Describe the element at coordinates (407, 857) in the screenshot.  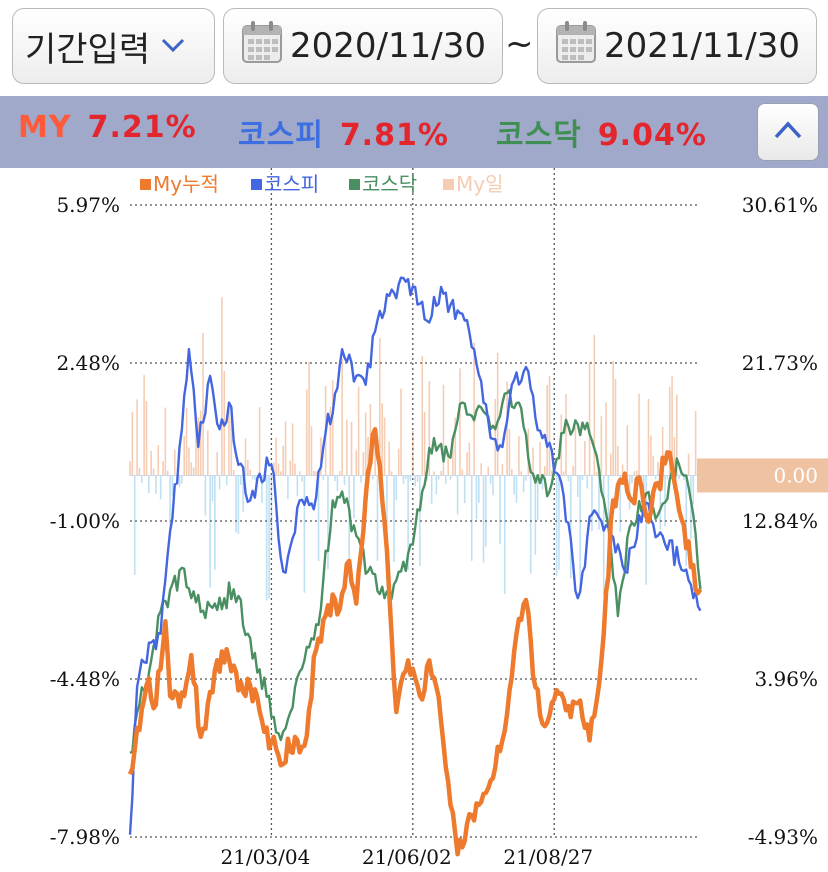
I see `x-axis-tick: 21/06/02` at that location.